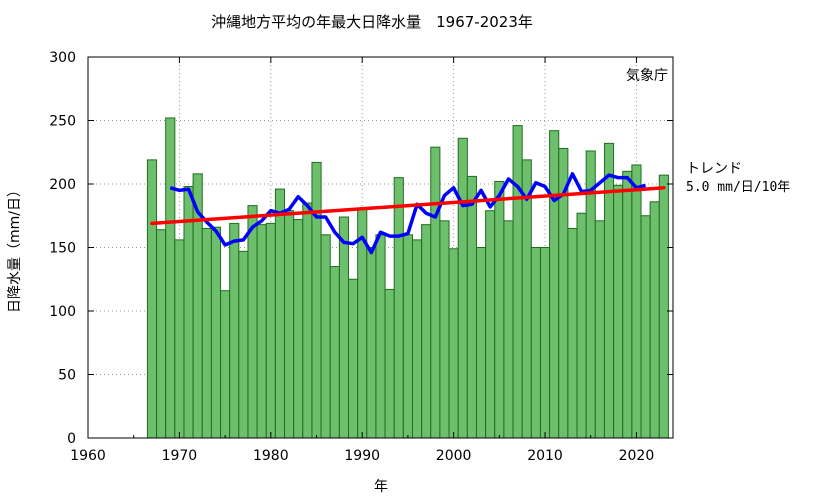 The image size is (833, 498). What do you see at coordinates (62, 249) in the screenshot?
I see `y-tick-label: 150` at bounding box center [62, 249].